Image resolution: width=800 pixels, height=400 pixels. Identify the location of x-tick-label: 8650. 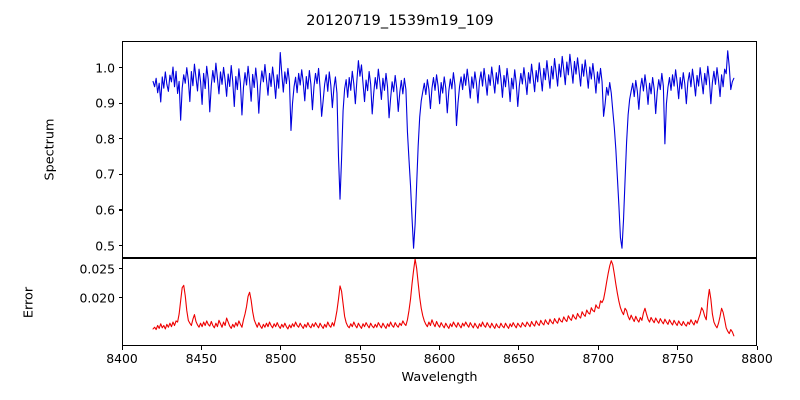
(519, 358).